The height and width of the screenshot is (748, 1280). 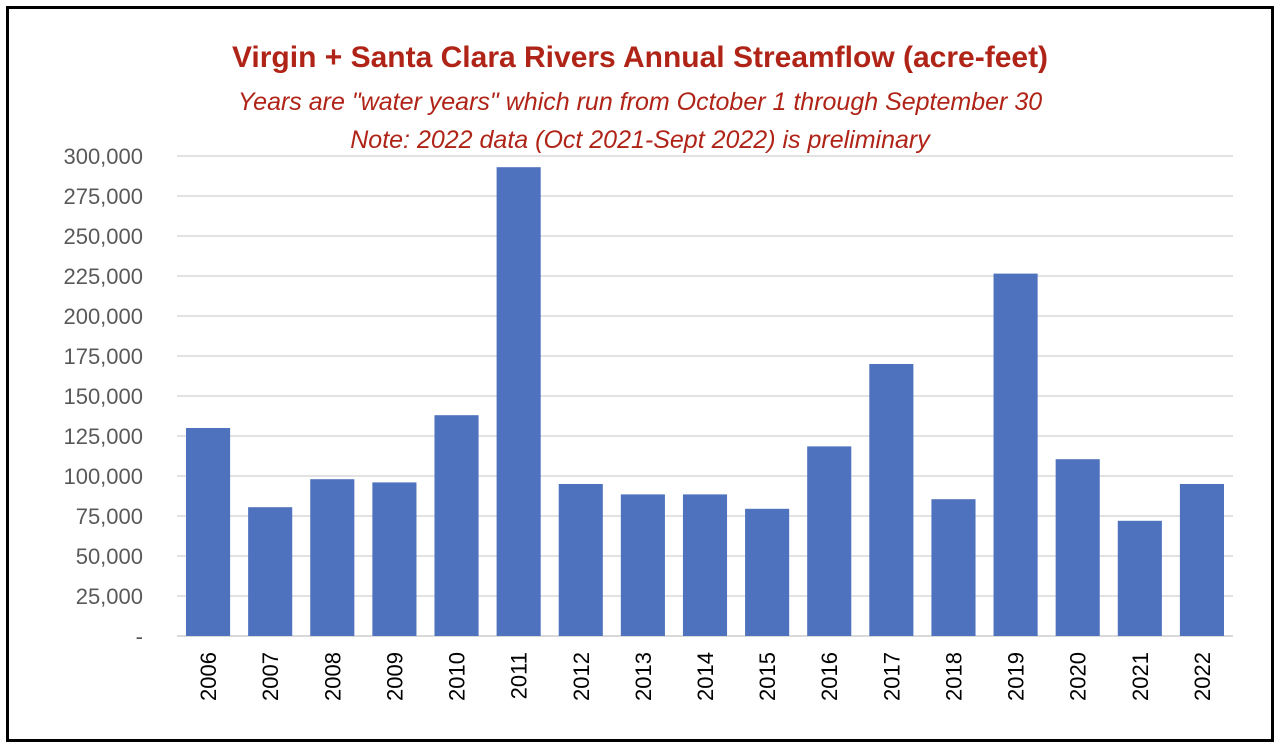 I want to click on x-tick-label-2006: 2006, so click(x=208, y=676).